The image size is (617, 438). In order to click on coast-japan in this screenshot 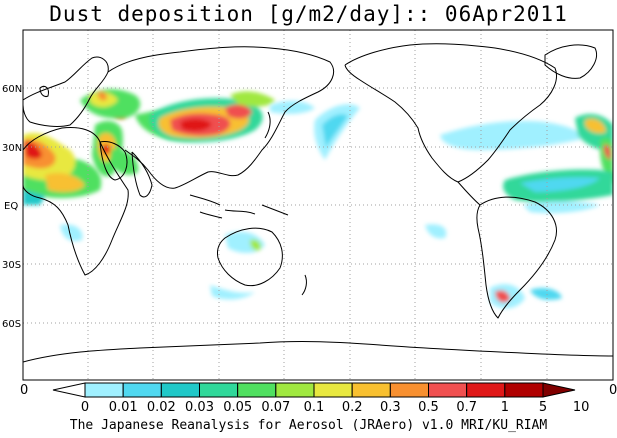, I will do `click(267, 125)`.